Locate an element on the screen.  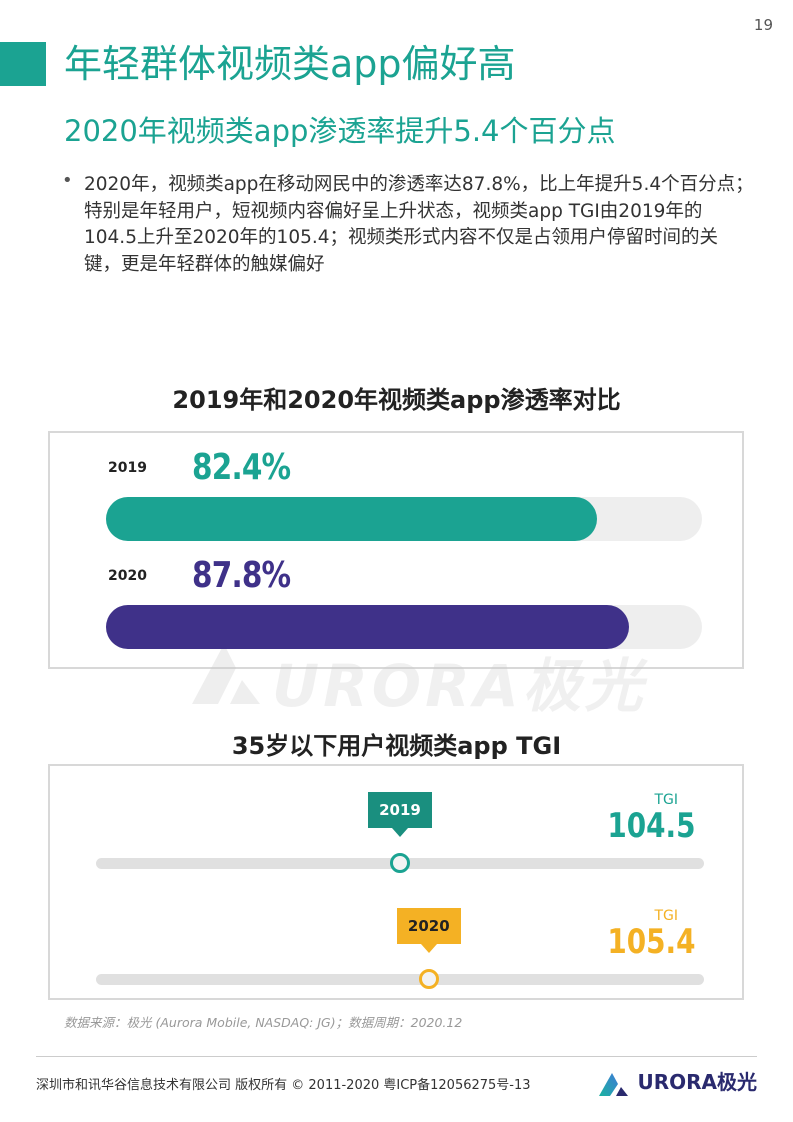
tgi-year-tag: 2020 is located at coordinates (428, 926).